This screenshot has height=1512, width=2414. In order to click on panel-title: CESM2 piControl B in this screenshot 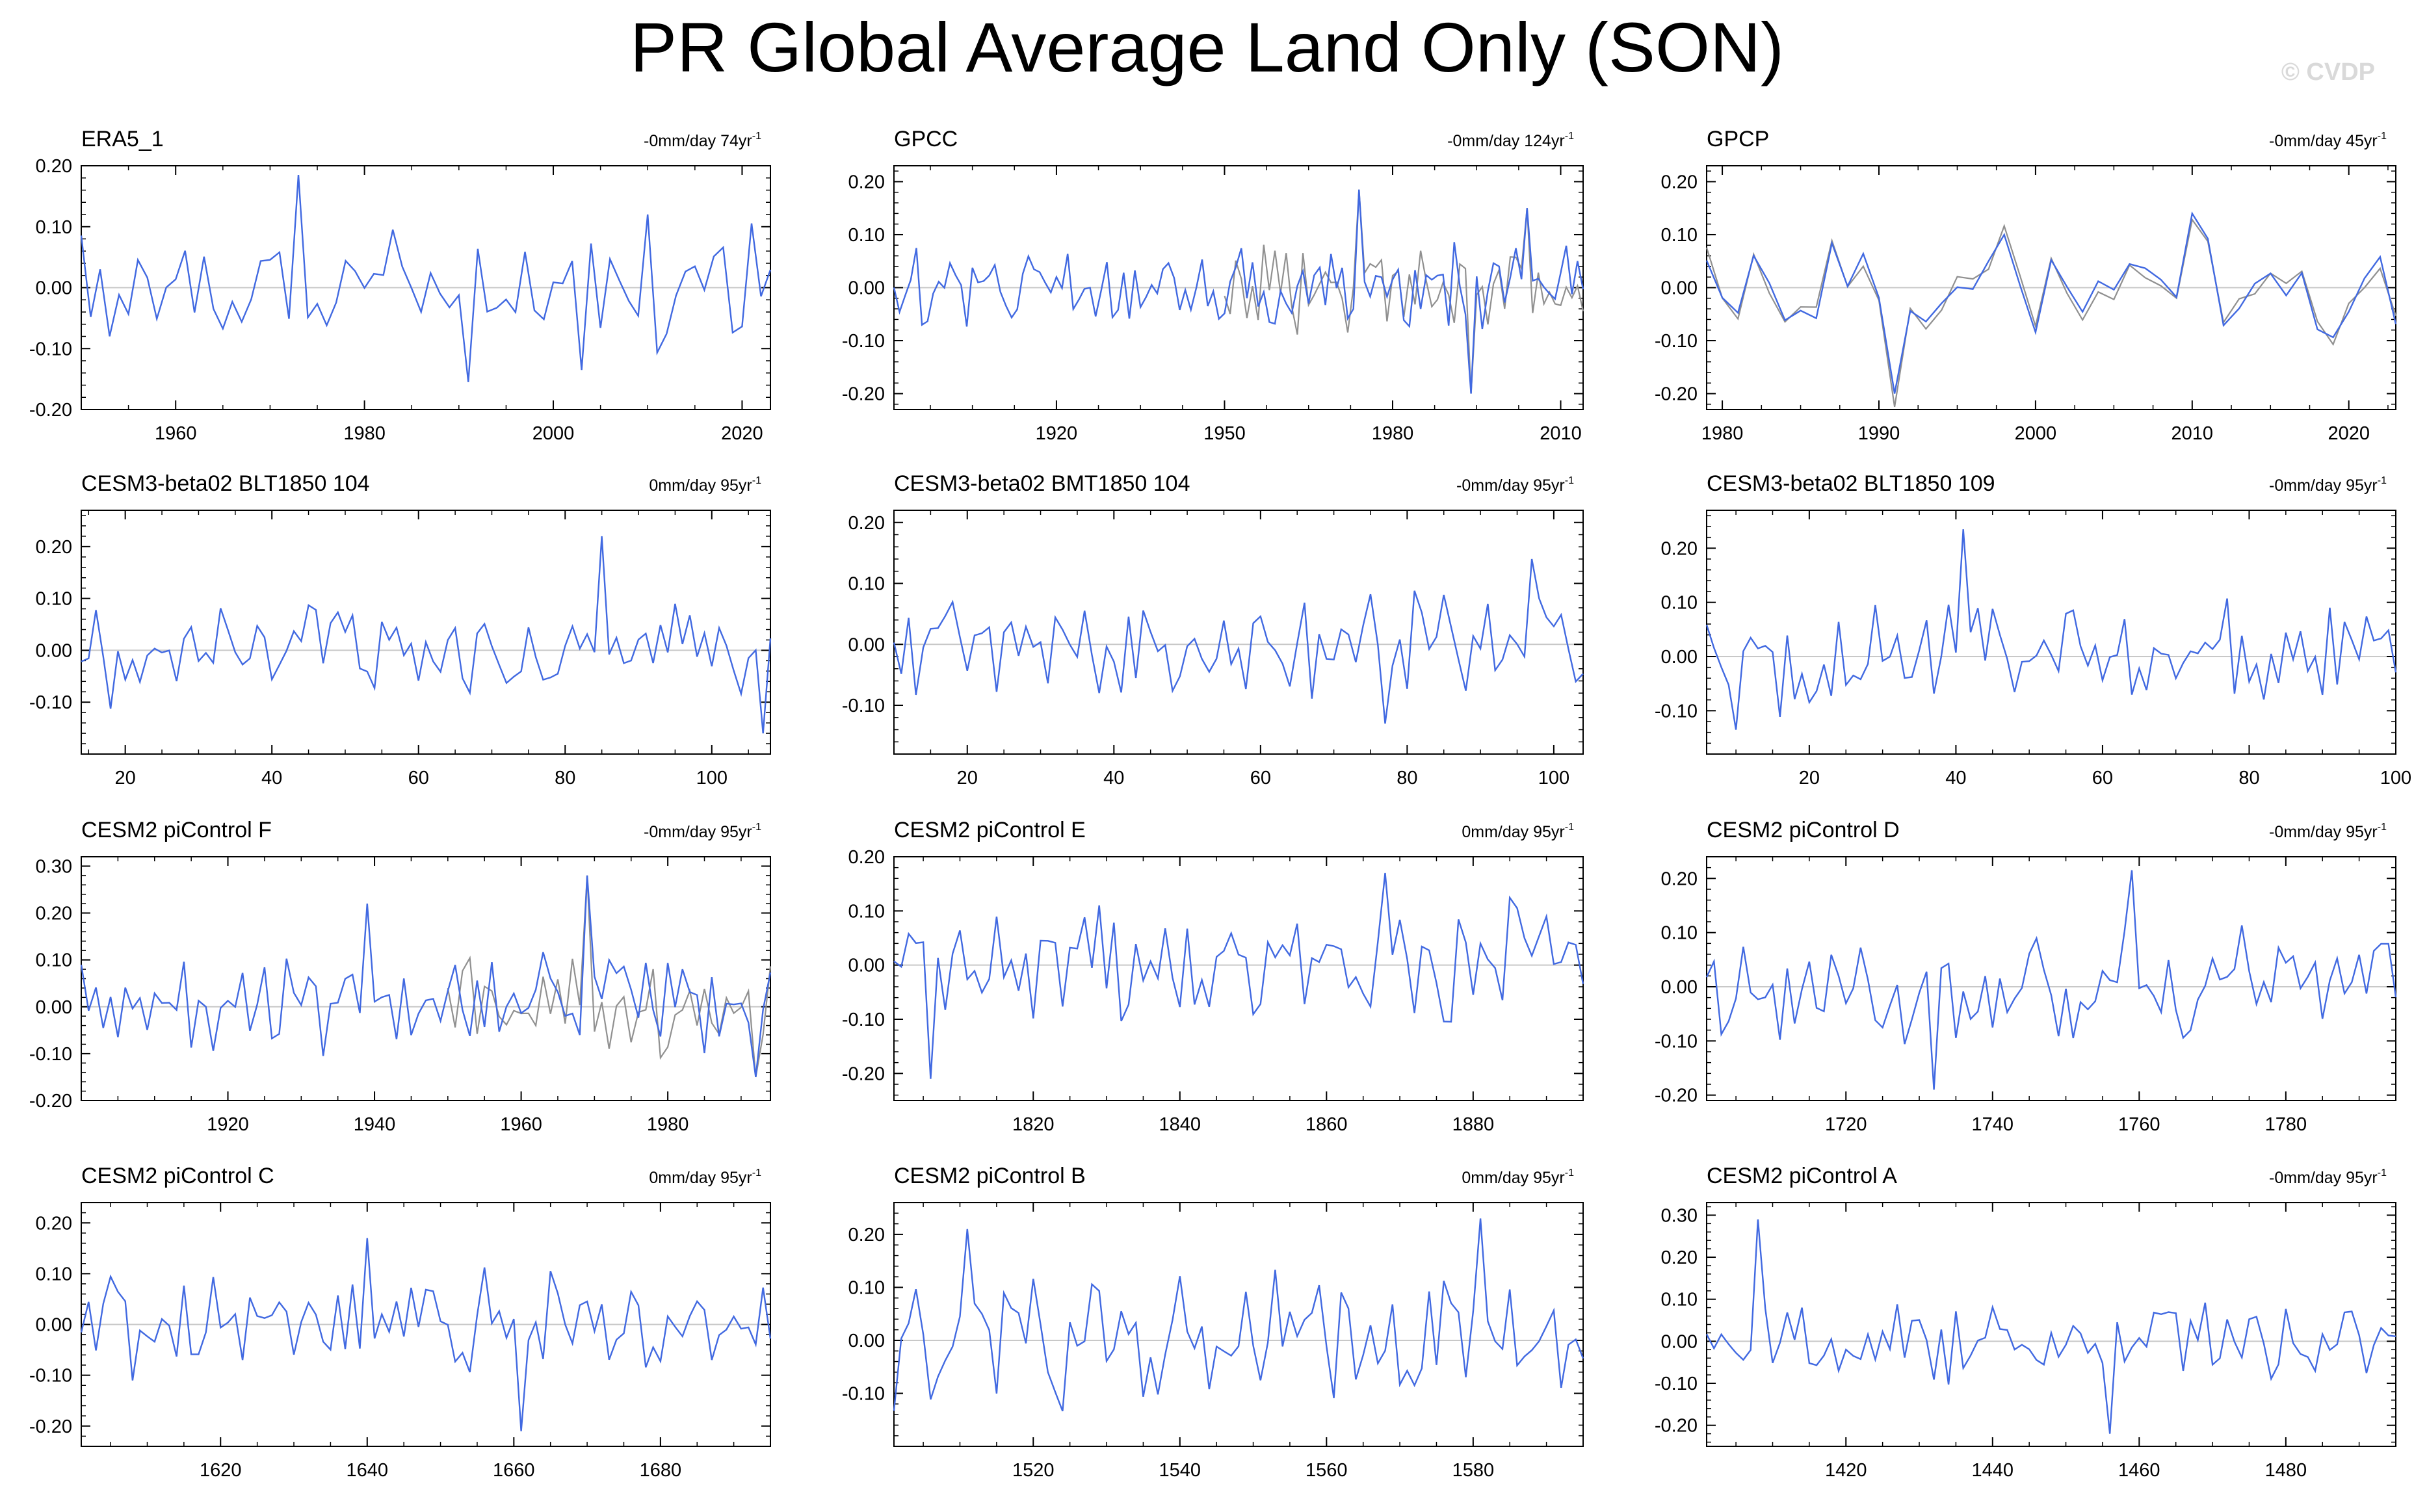, I will do `click(990, 1176)`.